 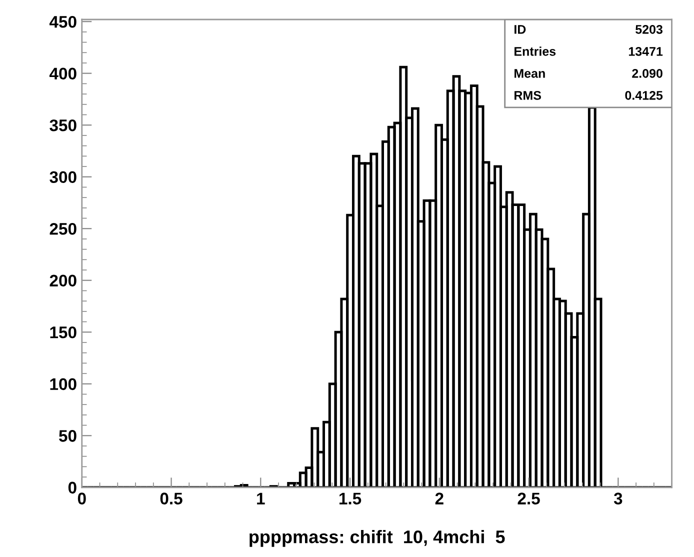 I want to click on annotation: 13471, so click(x=645, y=51).